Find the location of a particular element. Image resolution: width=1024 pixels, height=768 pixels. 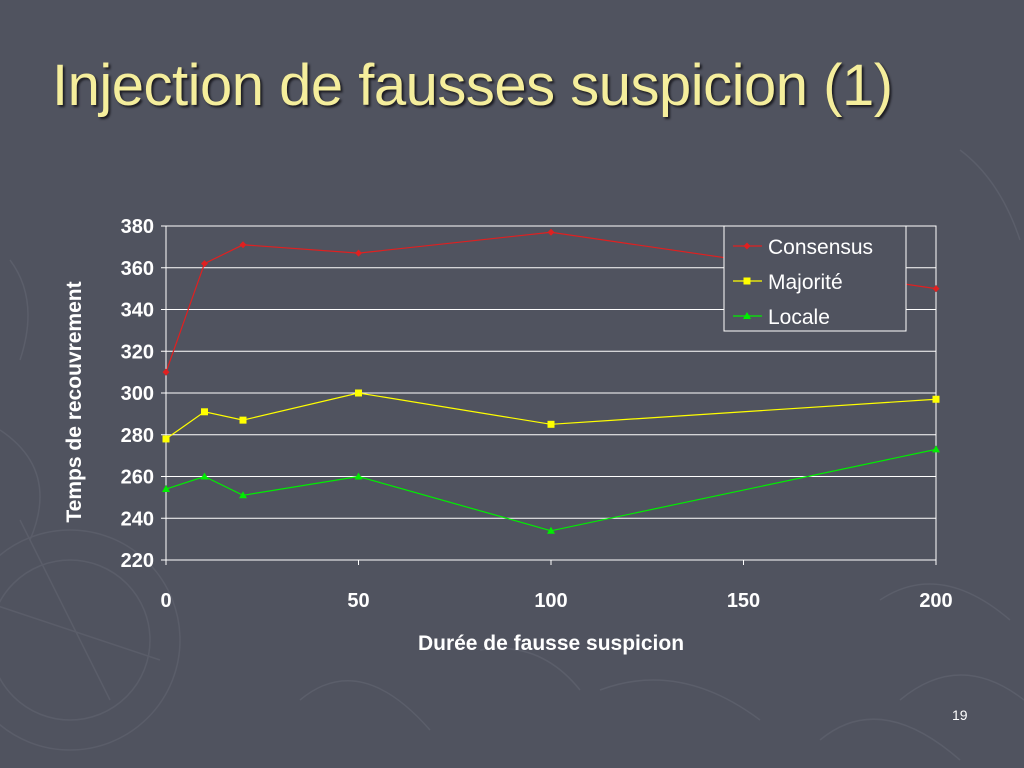

y-tick-label: 360 is located at coordinates (137, 269).